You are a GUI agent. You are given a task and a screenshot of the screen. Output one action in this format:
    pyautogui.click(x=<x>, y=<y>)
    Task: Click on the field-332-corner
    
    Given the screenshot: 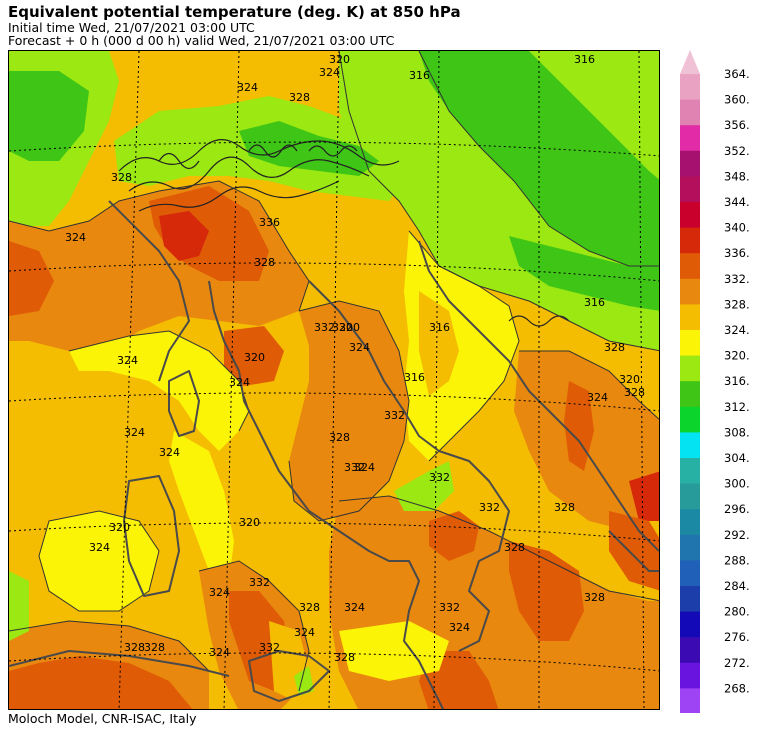 What is the action you would take?
    pyautogui.click(x=31, y=278)
    